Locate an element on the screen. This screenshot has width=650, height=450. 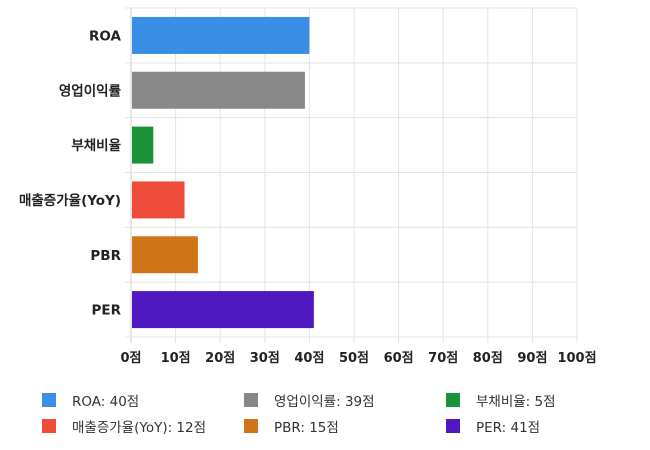
x-tick-labels: 0점 10점 20점 30점 40점 50점 60점 70점 80점 90점 100점 is located at coordinates (358, 358).